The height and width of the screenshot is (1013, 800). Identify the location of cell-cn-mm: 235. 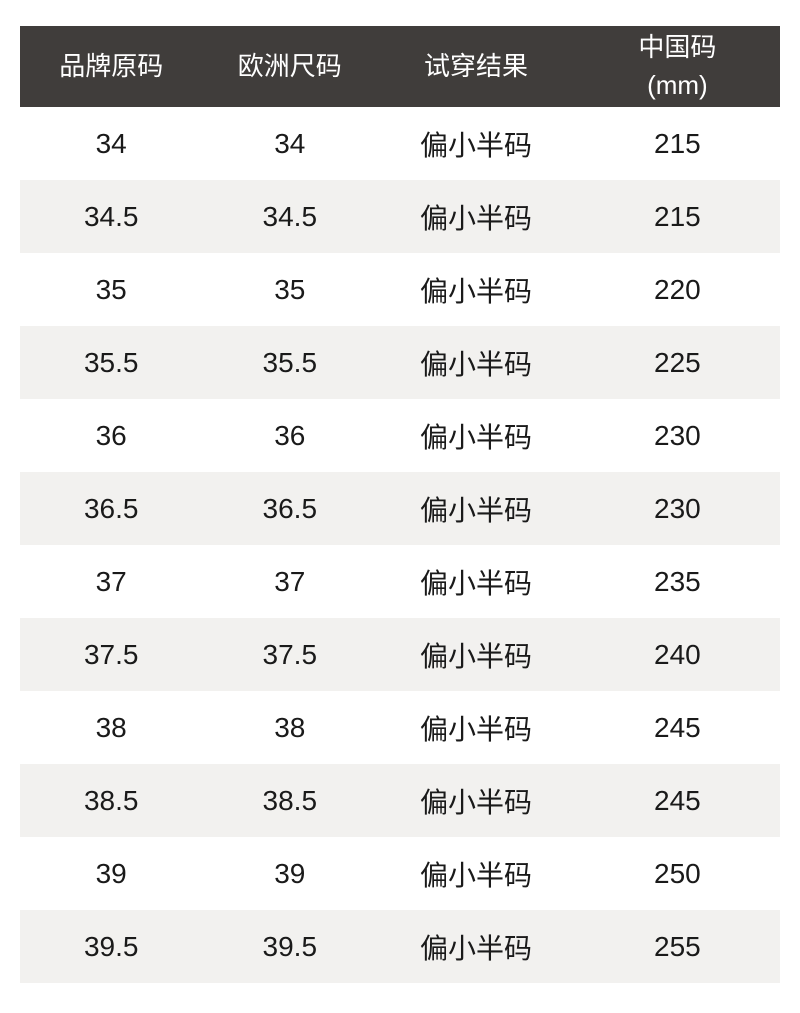
(677, 581).